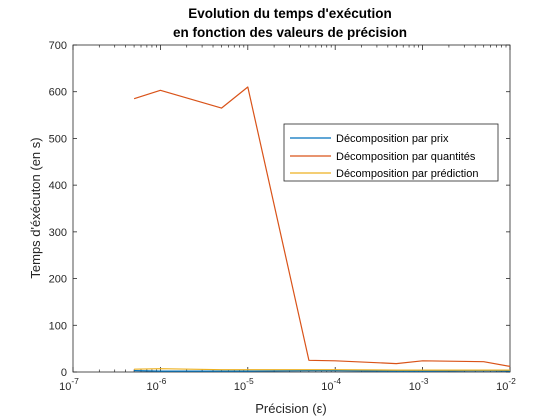 This screenshot has width=560, height=420. Describe the element at coordinates (58, 280) in the screenshot. I see `y-tick-label: 200` at that location.